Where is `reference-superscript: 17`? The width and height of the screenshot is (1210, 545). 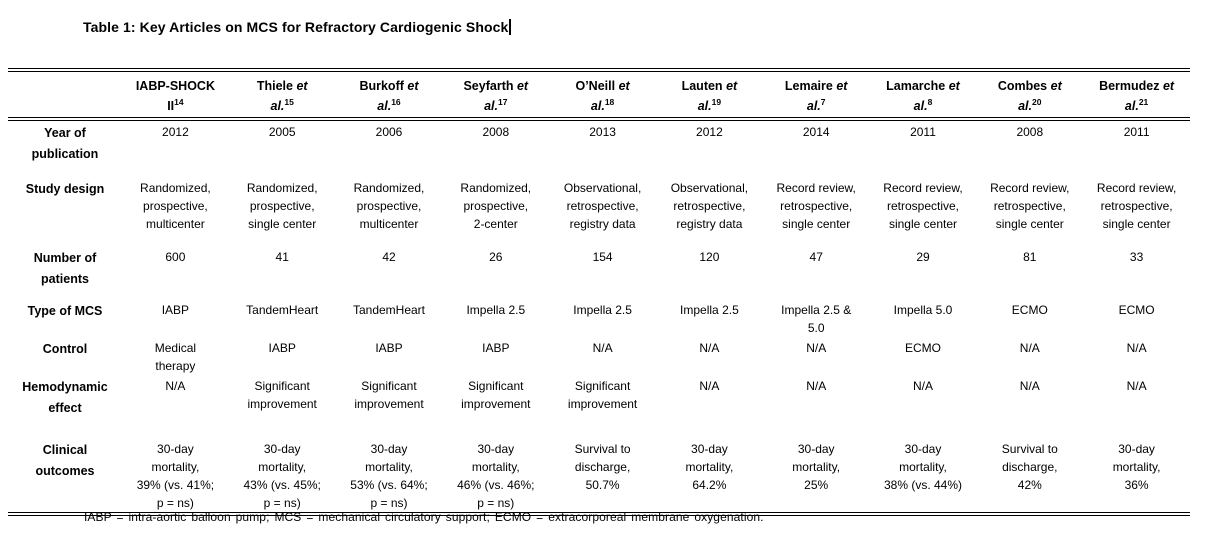 reference-superscript: 17 is located at coordinates (503, 101).